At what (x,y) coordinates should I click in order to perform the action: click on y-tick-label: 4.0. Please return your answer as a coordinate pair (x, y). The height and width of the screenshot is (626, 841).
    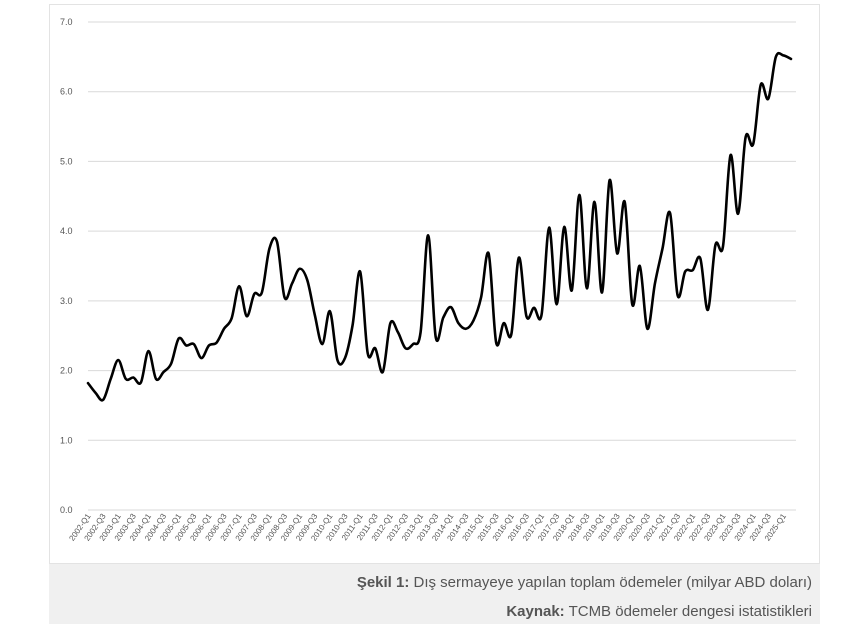
    Looking at the image, I should click on (66, 231).